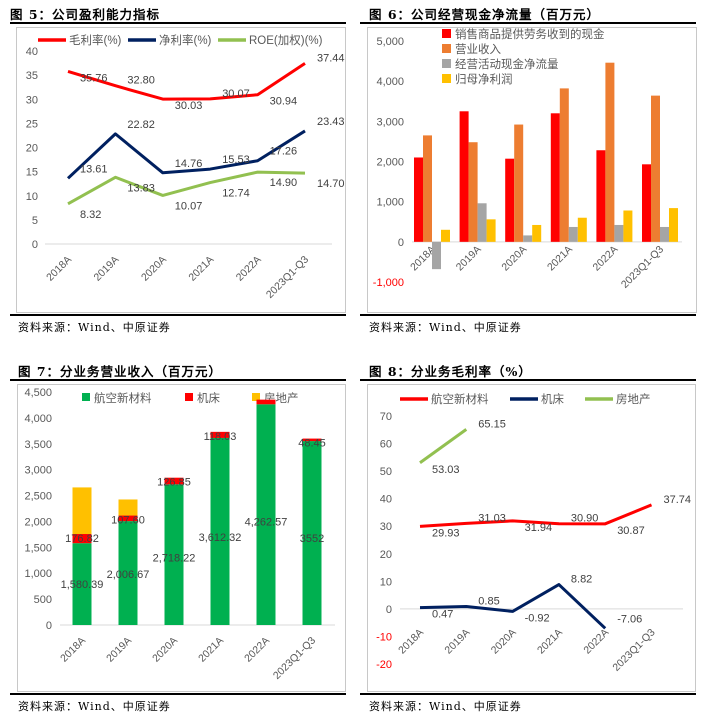 The height and width of the screenshot is (714, 703). Describe the element at coordinates (32, 124) in the screenshot. I see `chart5-y-tick-label: 25` at that location.